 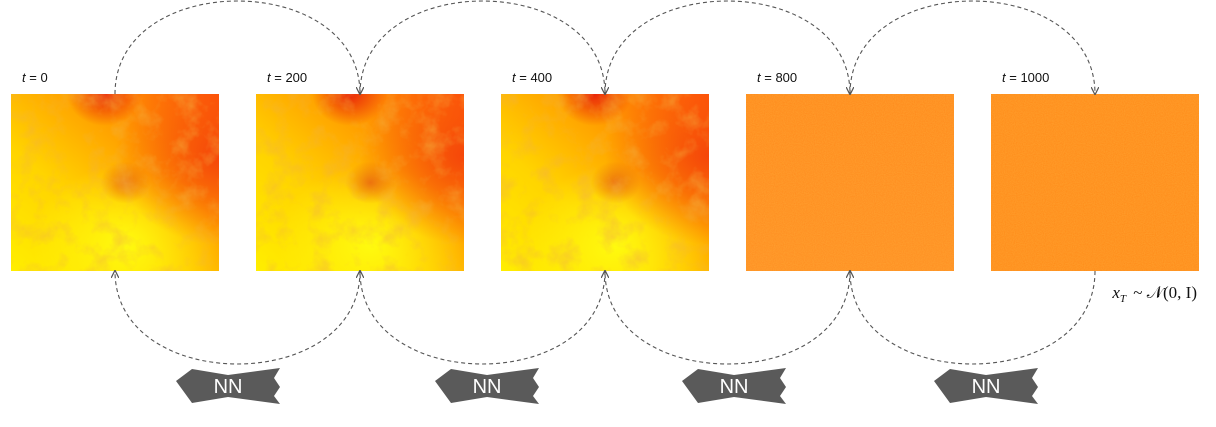 I want to click on nn-denoiser-0: NN, so click(x=228, y=386).